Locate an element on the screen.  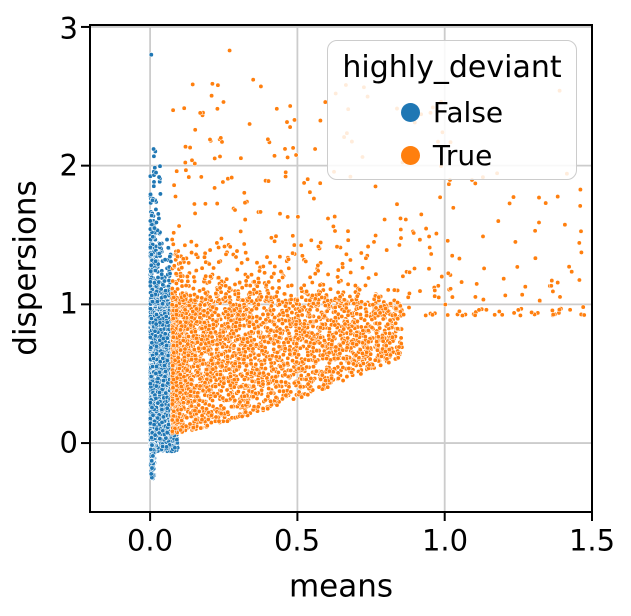
legend-label-true: True is located at coordinates (462, 155).